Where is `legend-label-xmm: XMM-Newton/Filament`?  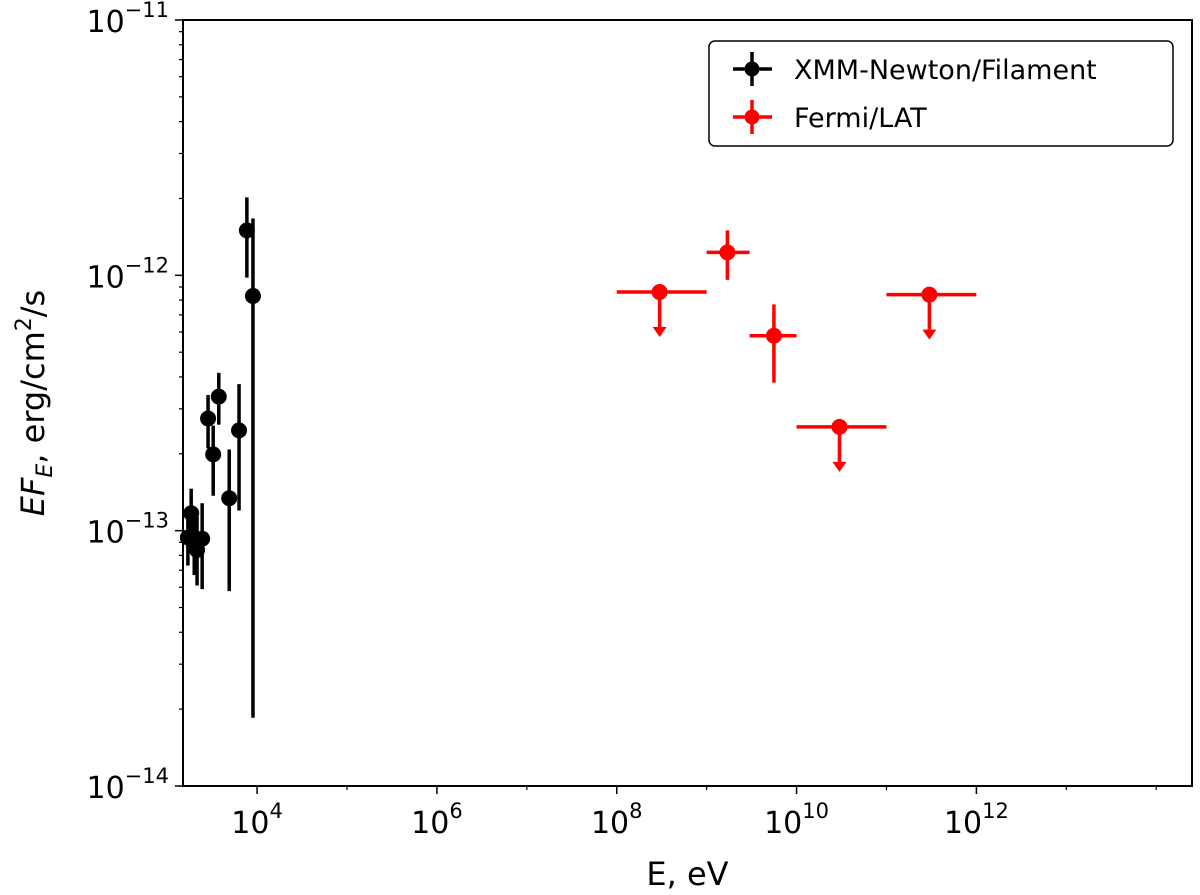
legend-label-xmm: XMM-Newton/Filament is located at coordinates (945, 70).